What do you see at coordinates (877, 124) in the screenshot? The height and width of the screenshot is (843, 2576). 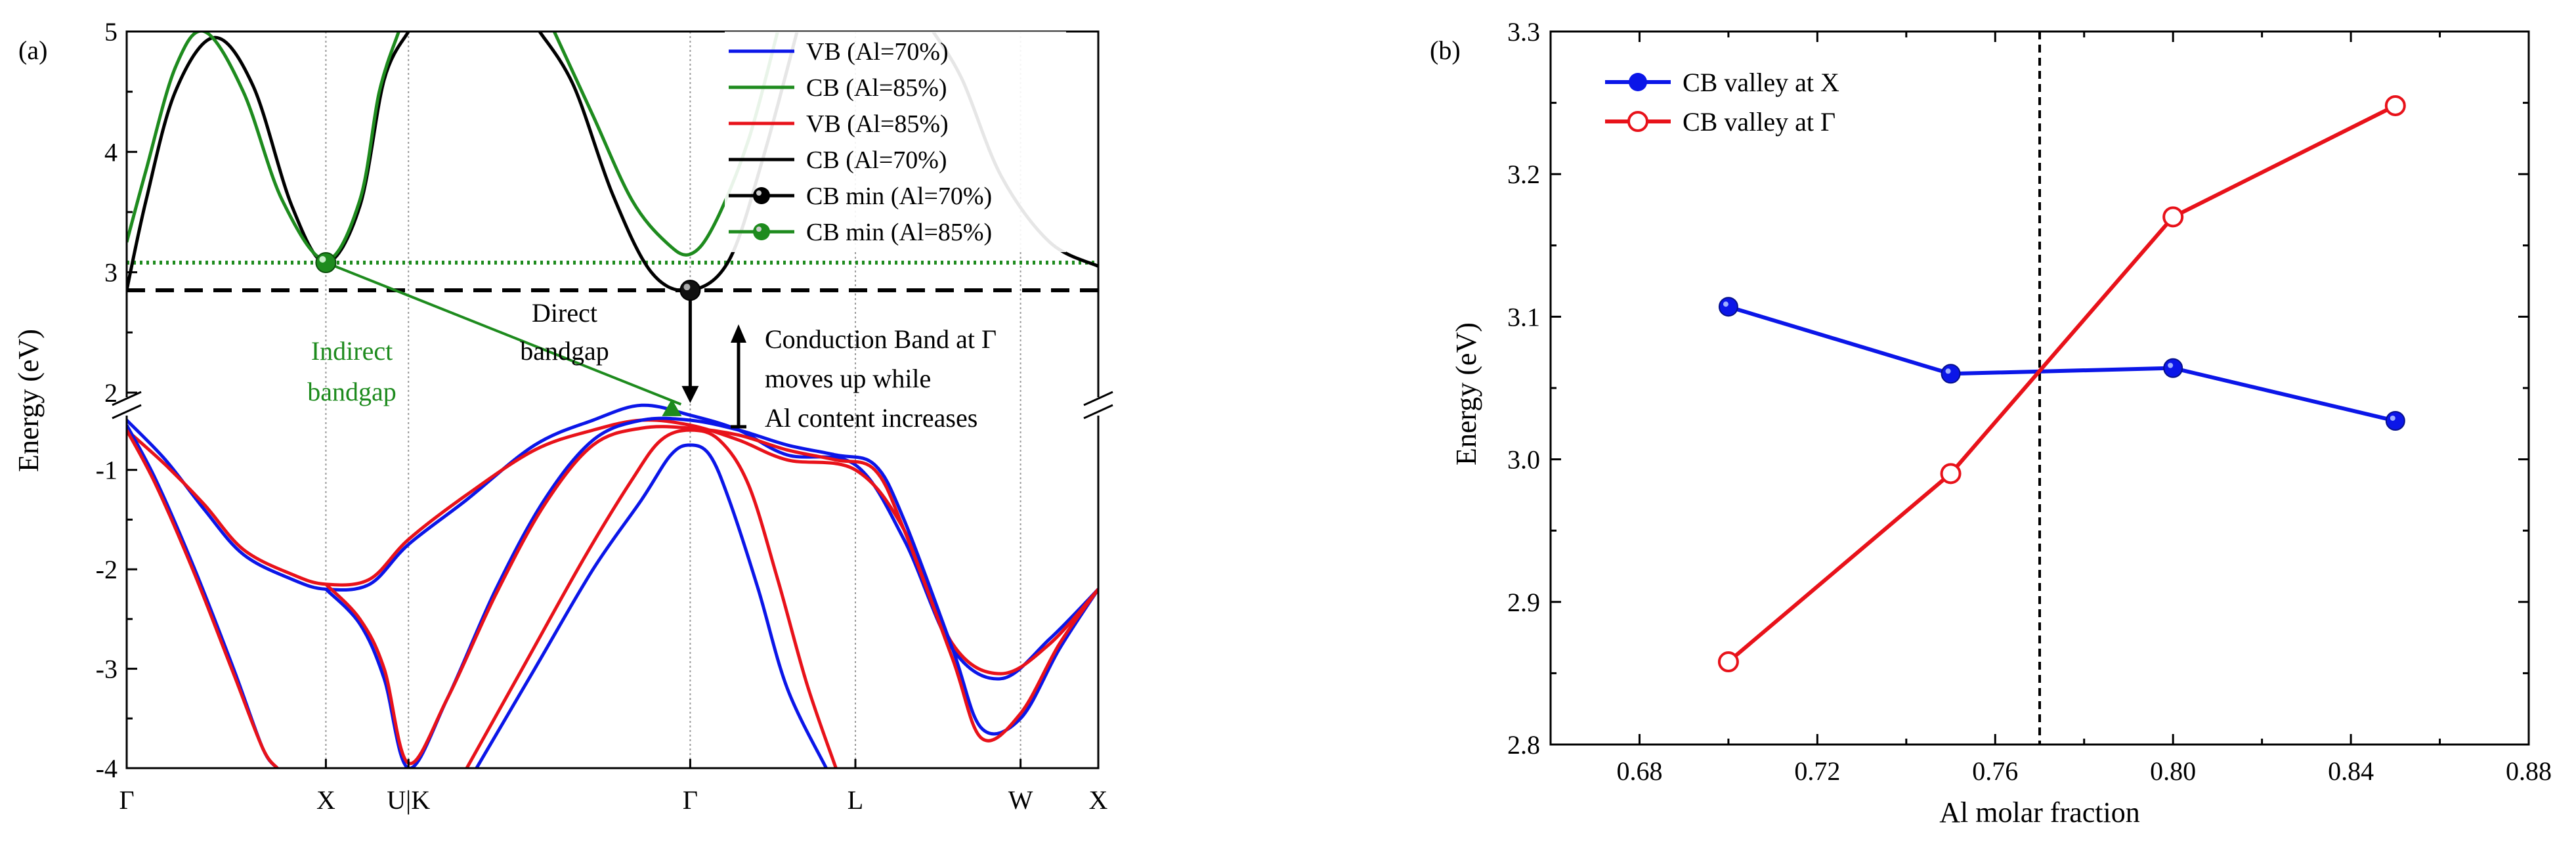 I see `a-legend-label-2: VB (Al=85%)` at bounding box center [877, 124].